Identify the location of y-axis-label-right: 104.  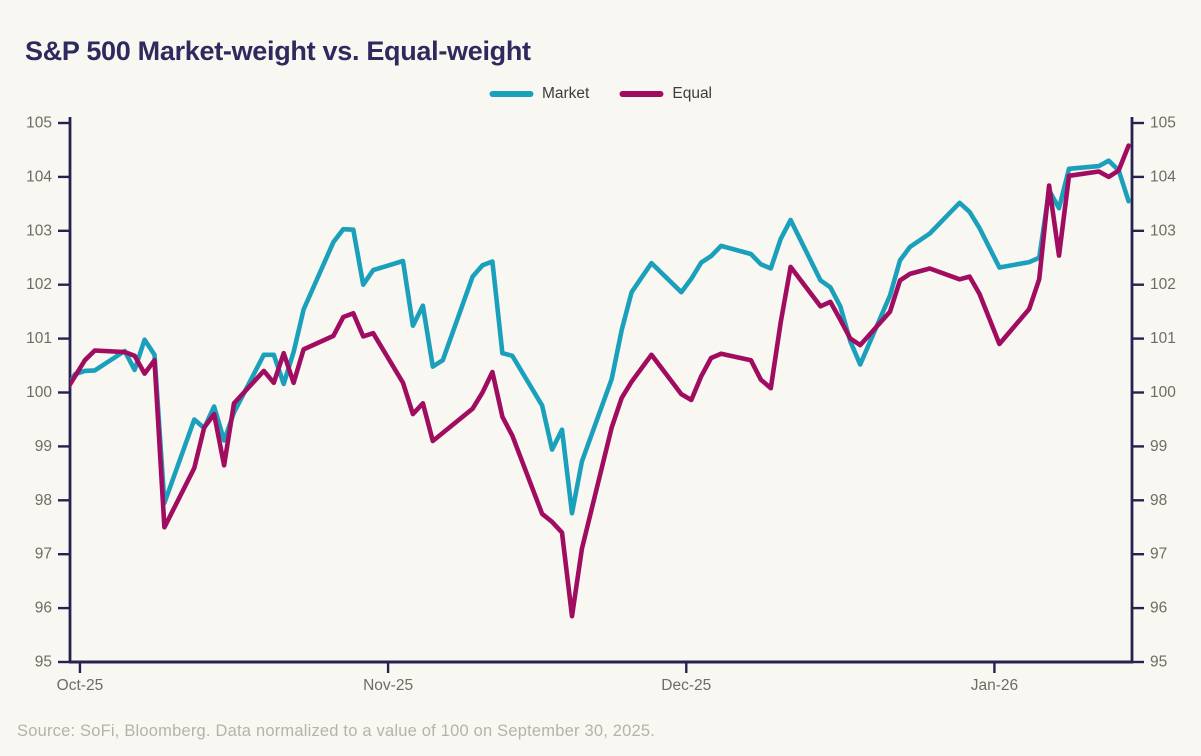
(1163, 176).